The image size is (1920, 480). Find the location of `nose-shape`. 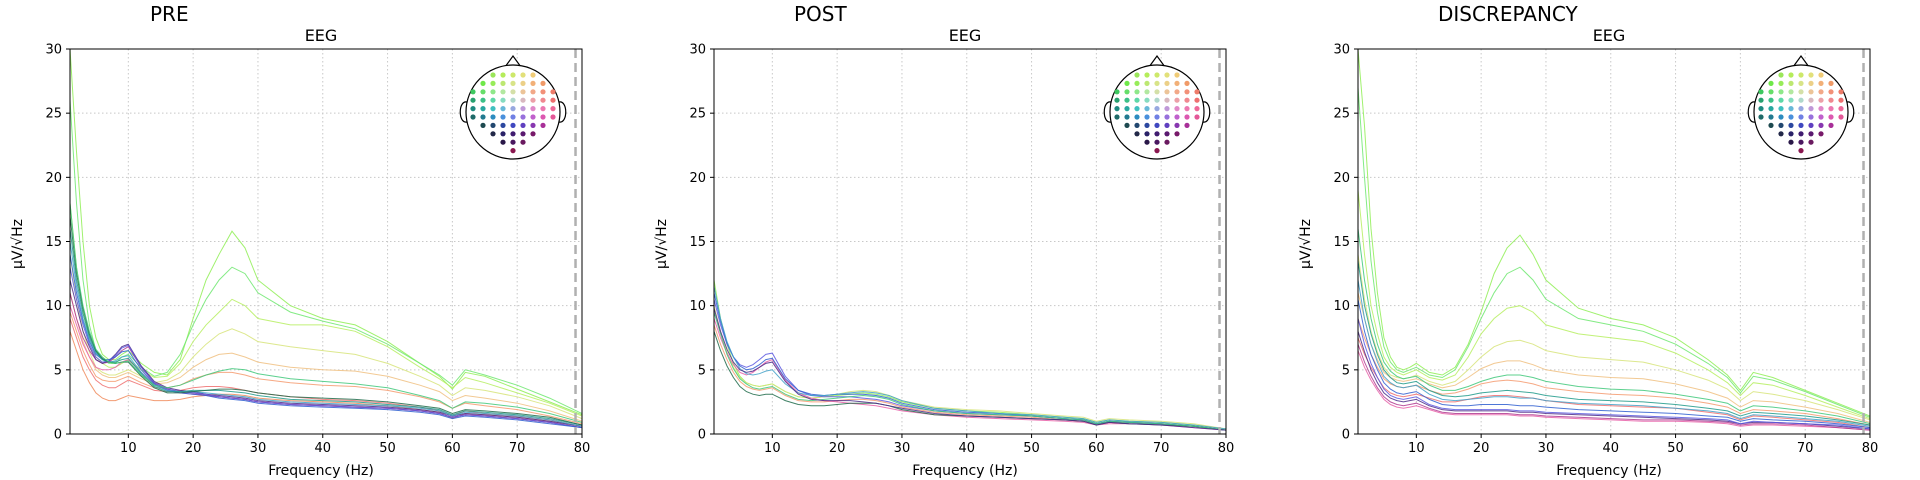

nose-shape is located at coordinates (513, 61).